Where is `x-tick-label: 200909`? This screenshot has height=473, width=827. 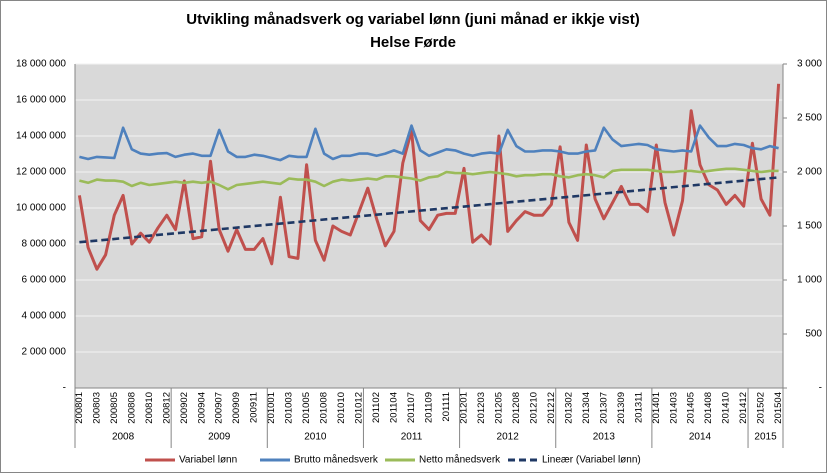
x-tick-label: 200909 is located at coordinates (236, 408).